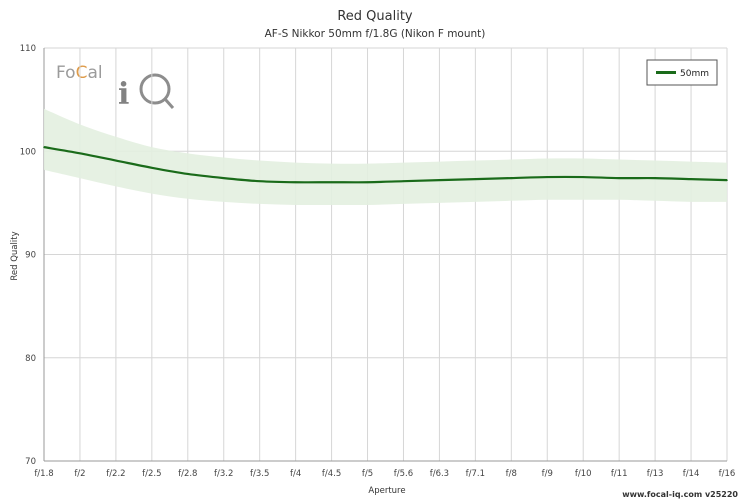  Describe the element at coordinates (115, 87) in the screenshot. I see `focal-iq-logo: FoCal i` at that location.